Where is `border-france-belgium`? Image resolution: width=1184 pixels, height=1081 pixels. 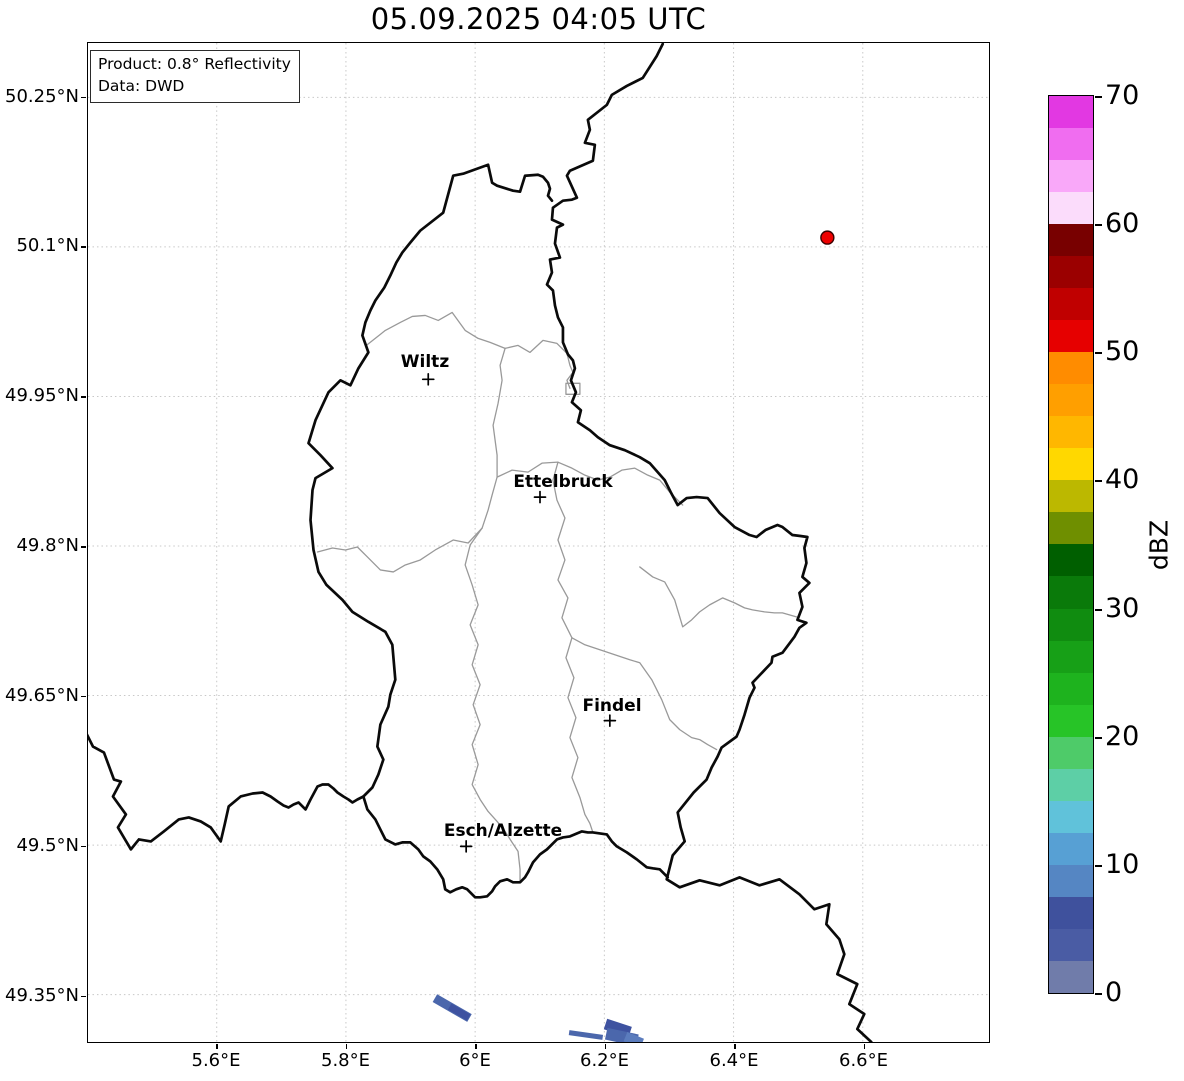
border-france-belgium is located at coordinates (226, 792).